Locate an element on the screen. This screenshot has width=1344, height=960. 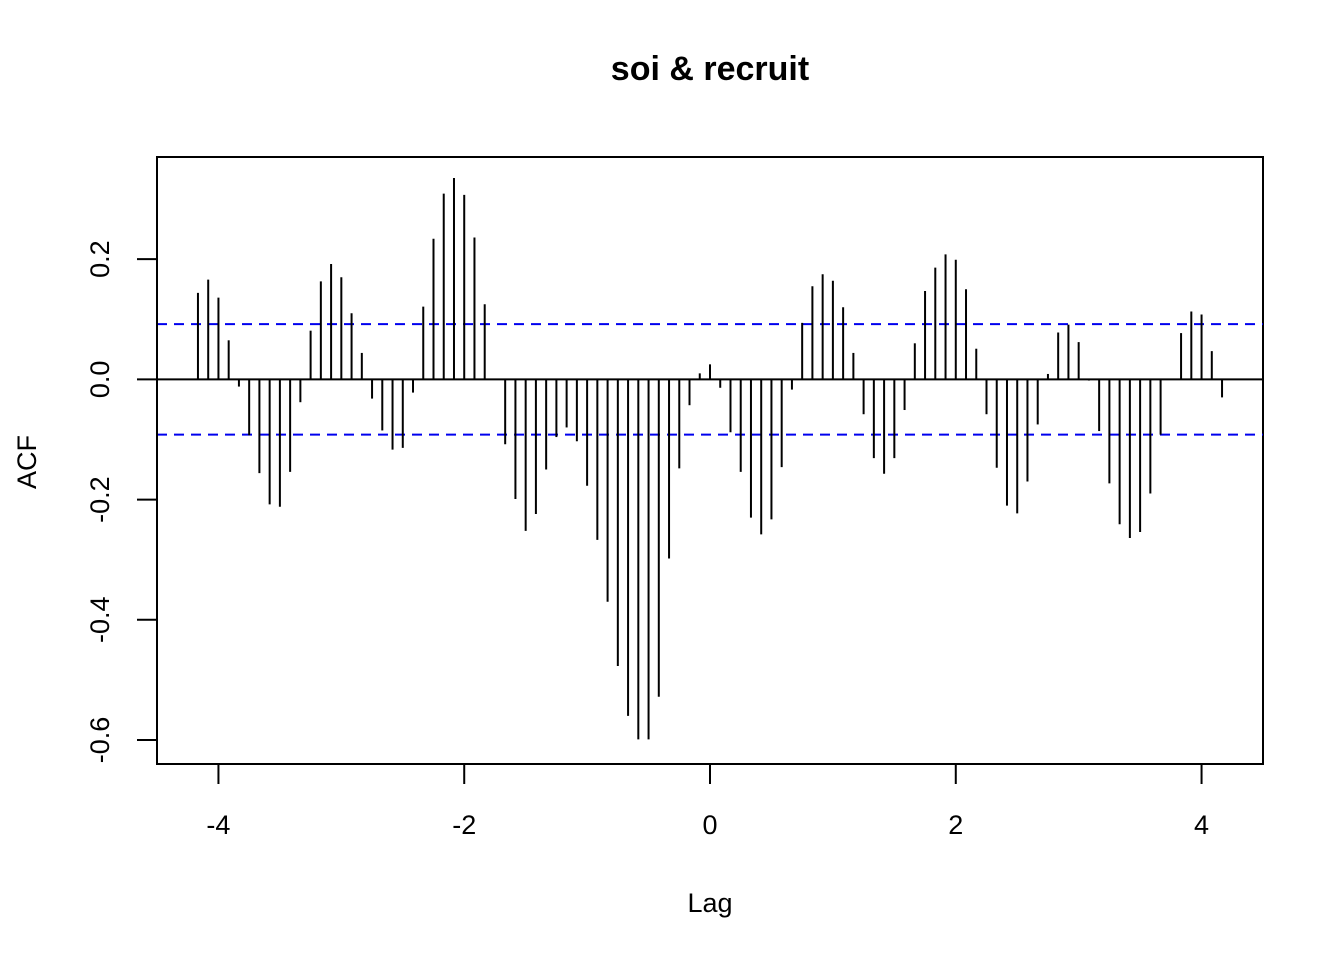
confidence-bands is located at coordinates (710, 379).